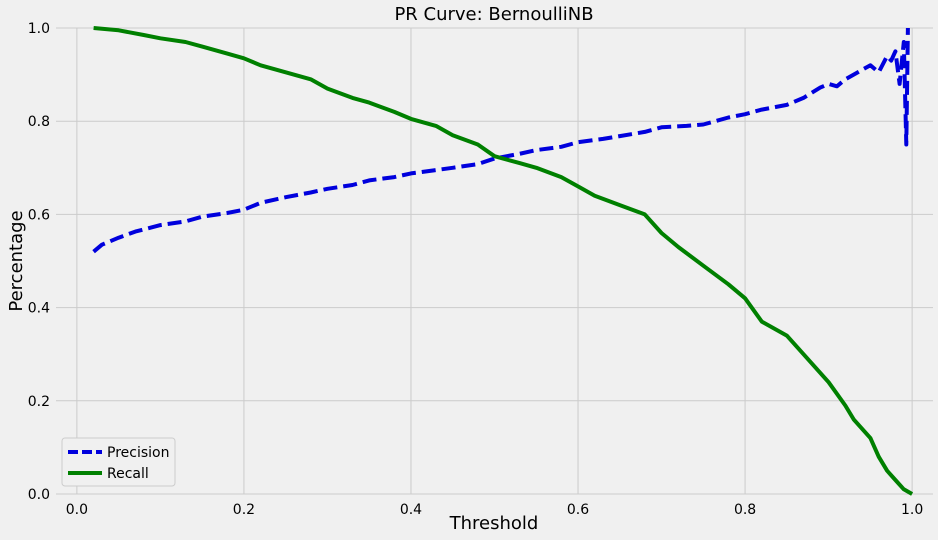  I want to click on y-tick-labels: 0.0 0.2 0.4 0.6 0.8 1.0, so click(39, 262).